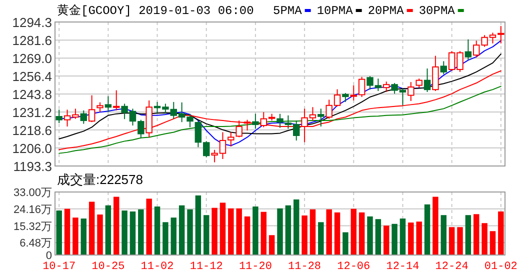  Describe the element at coordinates (353, 267) in the screenshot. I see `x-tick-label: 12-06` at that location.